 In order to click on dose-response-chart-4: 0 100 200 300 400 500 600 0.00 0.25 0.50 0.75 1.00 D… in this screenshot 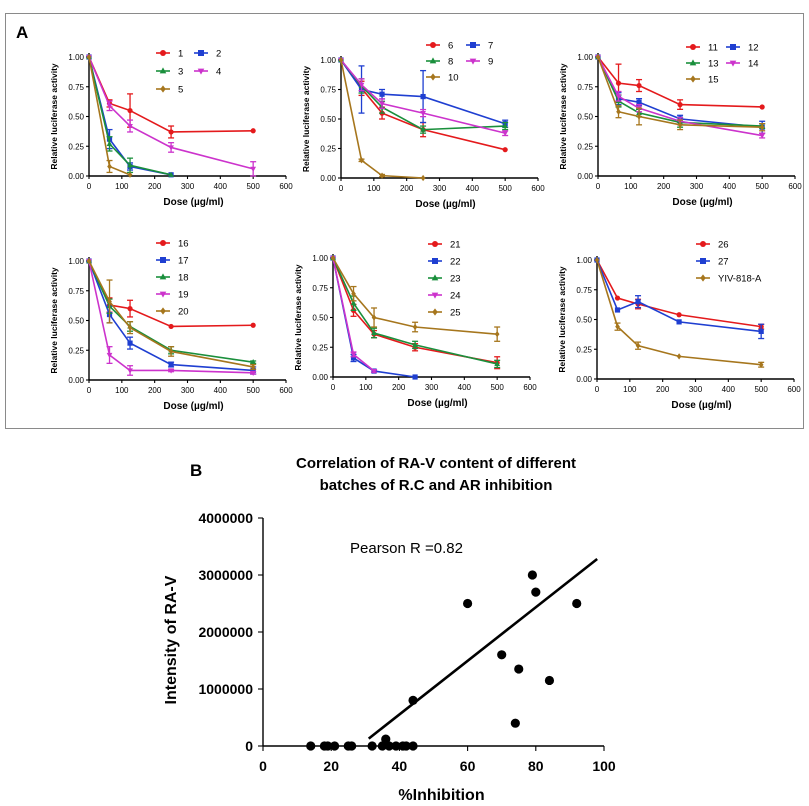, I will do `click(171, 326)`.